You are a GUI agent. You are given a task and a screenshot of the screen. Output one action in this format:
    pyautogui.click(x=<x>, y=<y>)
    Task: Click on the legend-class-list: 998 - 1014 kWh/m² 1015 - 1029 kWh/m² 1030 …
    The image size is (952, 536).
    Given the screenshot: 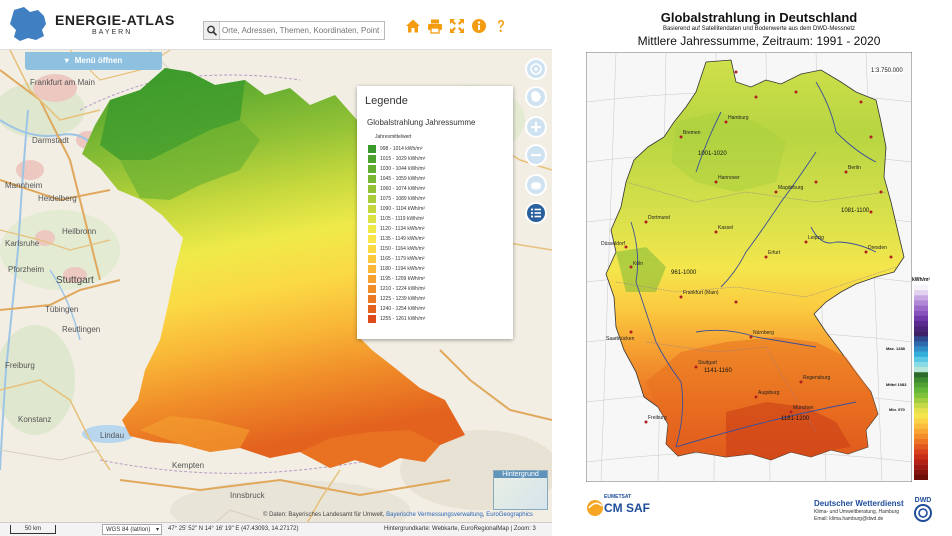 What is the action you would take?
    pyautogui.click(x=396, y=234)
    